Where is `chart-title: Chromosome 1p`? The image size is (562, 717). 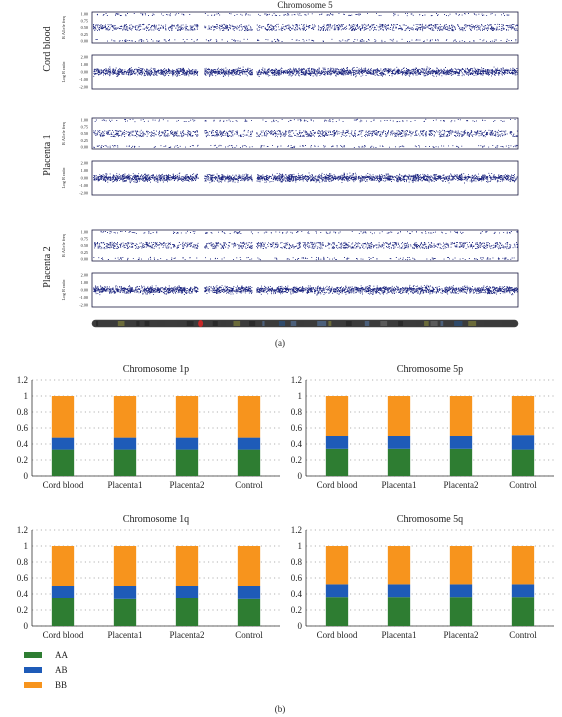
chart-title: Chromosome 1p is located at coordinates (156, 369).